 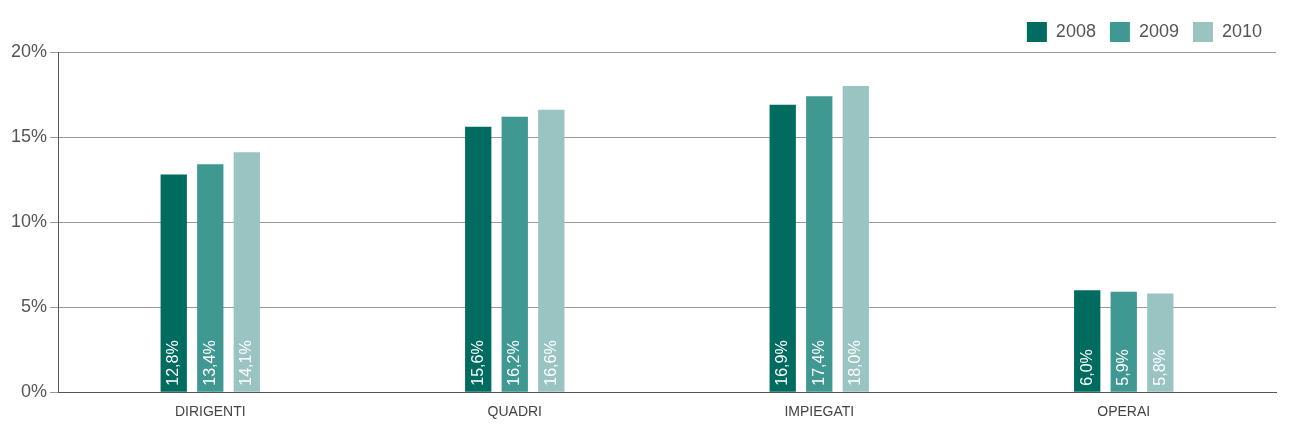 I want to click on y-tick-label: 5%, so click(x=34, y=306).